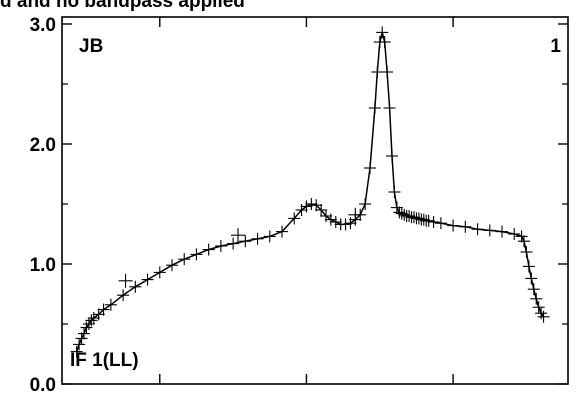 The width and height of the screenshot is (578, 394). I want to click on if-label: IF 1(LL), so click(104, 360).